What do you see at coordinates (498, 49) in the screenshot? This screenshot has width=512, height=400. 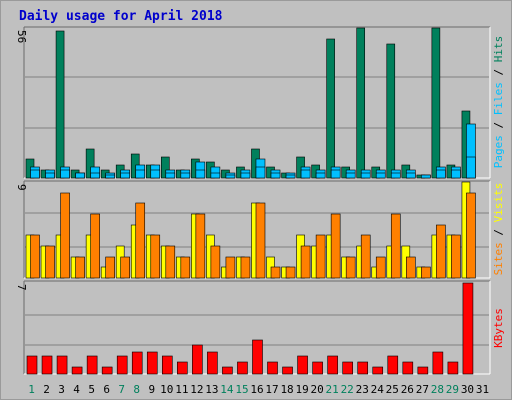 I see `legend-hits: Hits` at bounding box center [498, 49].